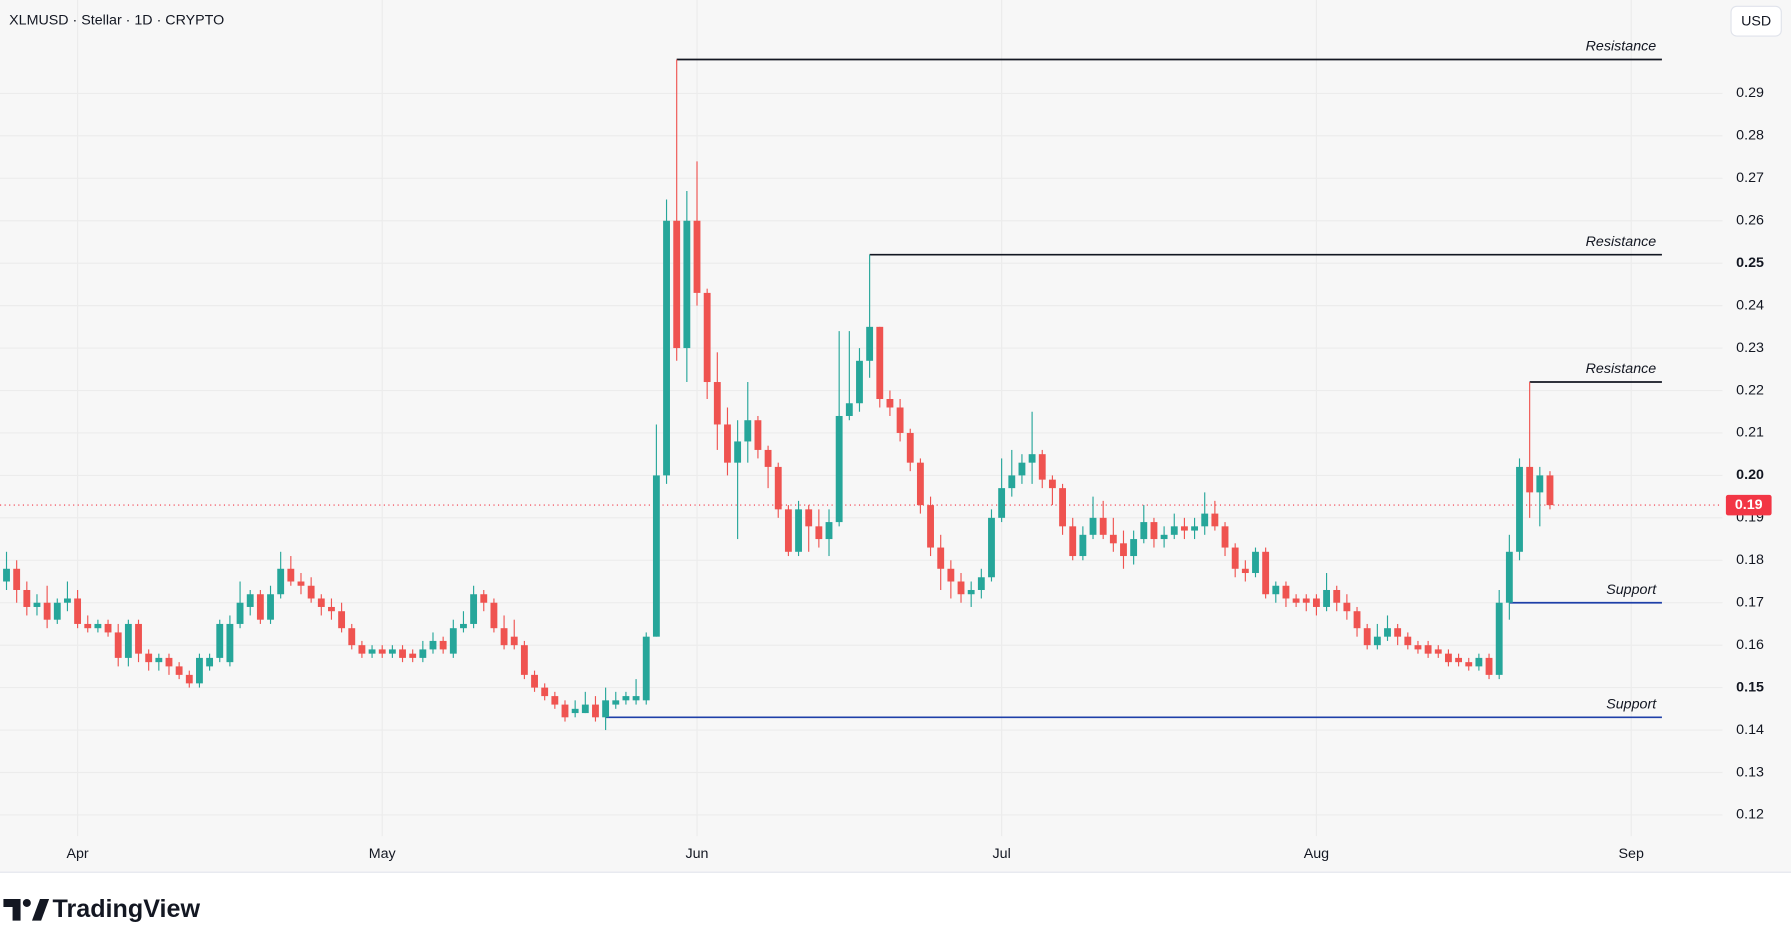  I want to click on x-tick-label: Jun, so click(696, 854).